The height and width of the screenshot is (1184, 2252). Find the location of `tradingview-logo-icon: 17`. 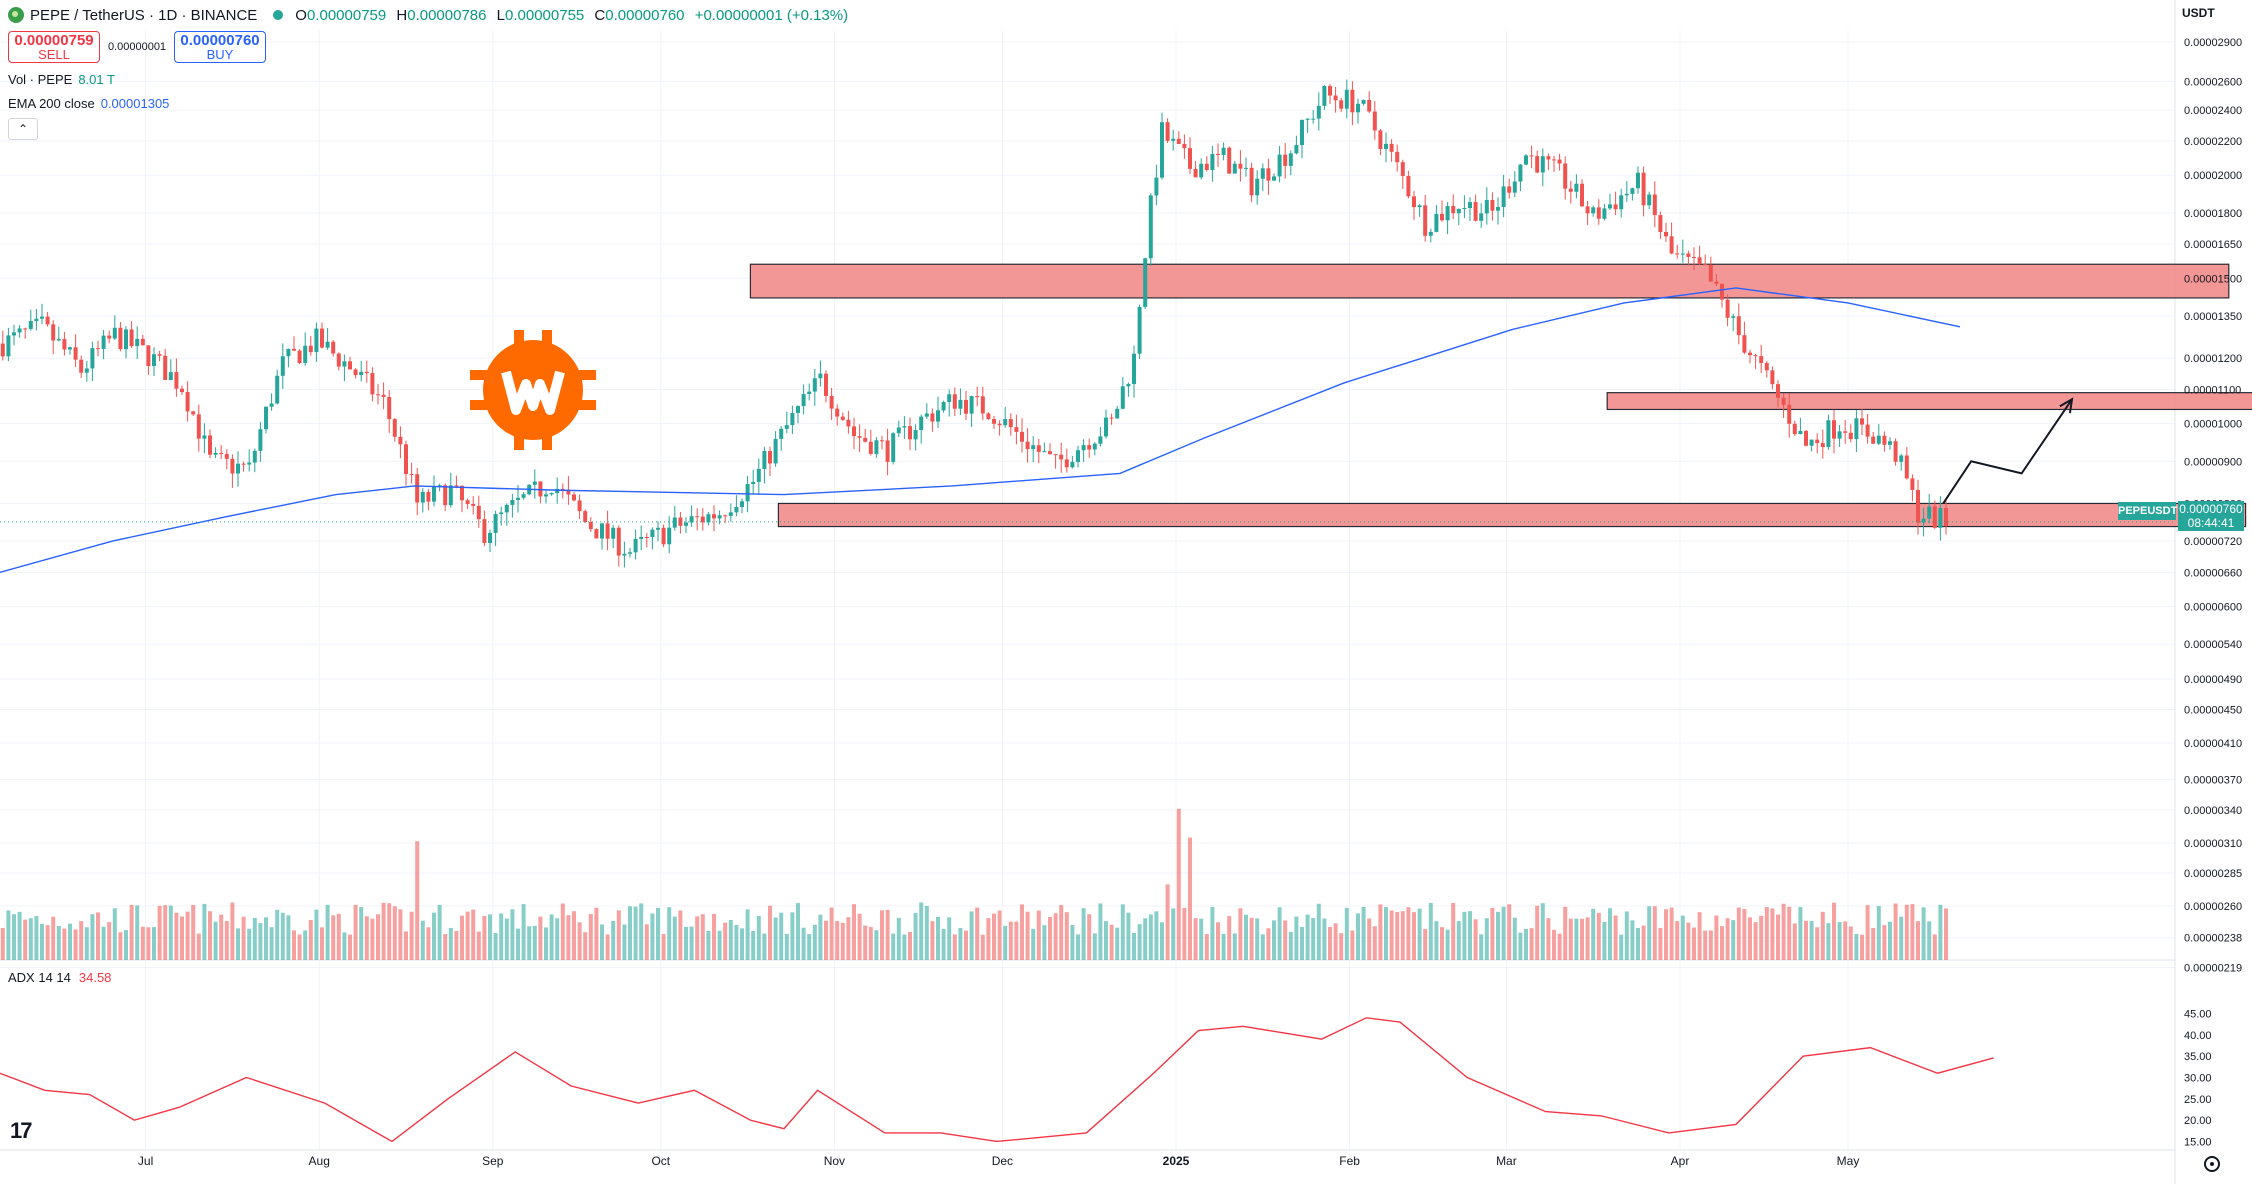

tradingview-logo-icon: 17 is located at coordinates (21, 1130).